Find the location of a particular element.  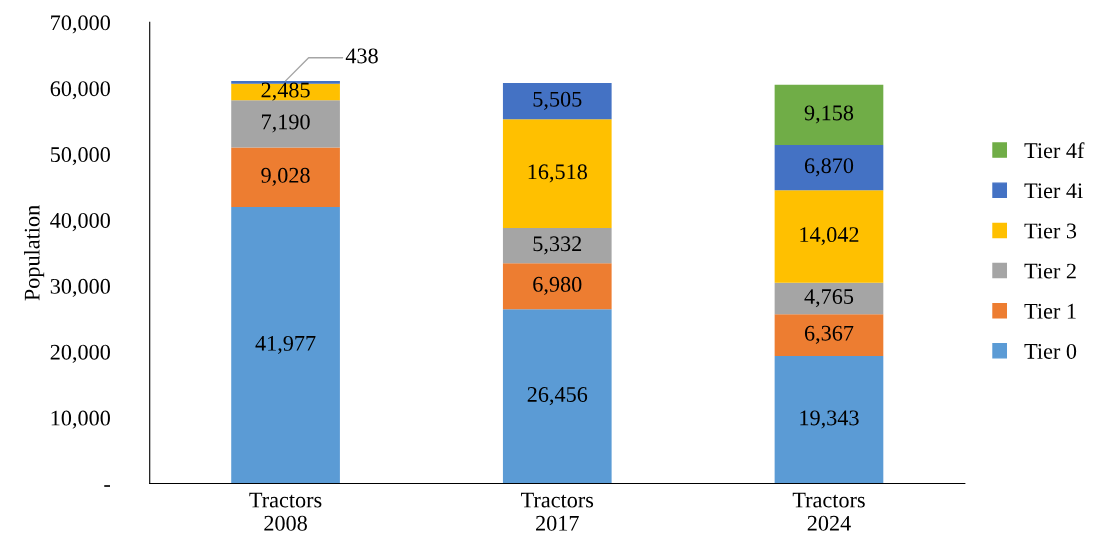

data-label: 2,485 is located at coordinates (285, 91).